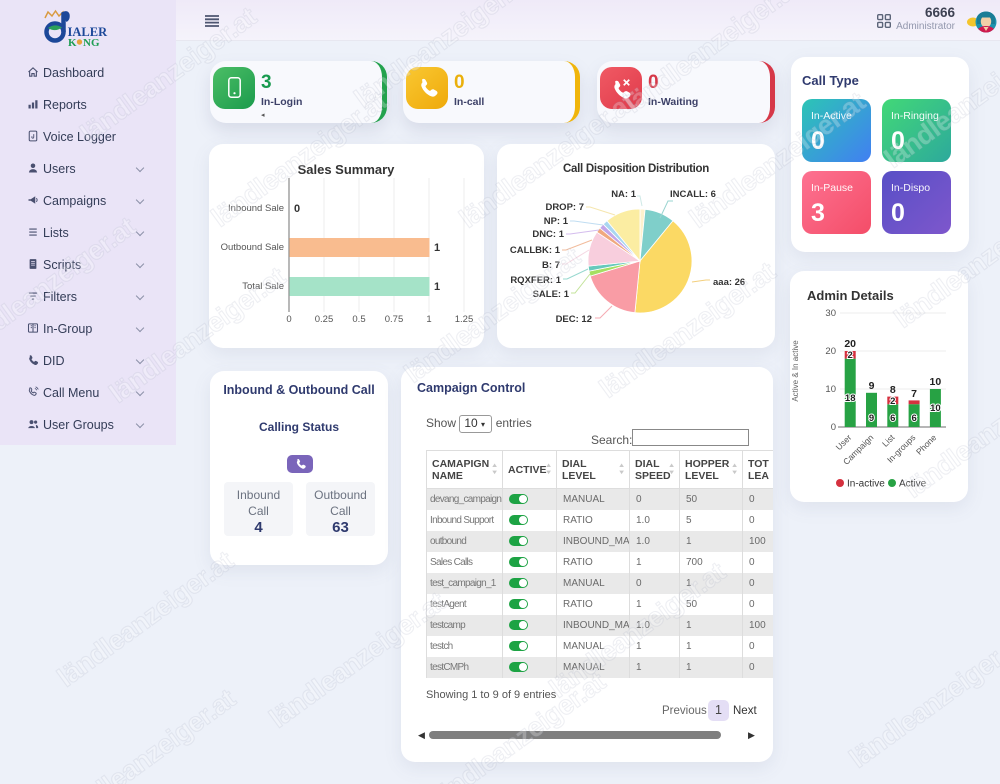 The width and height of the screenshot is (1000, 784). What do you see at coordinates (893, 390) in the screenshot?
I see `svg-text: 8` at bounding box center [893, 390].